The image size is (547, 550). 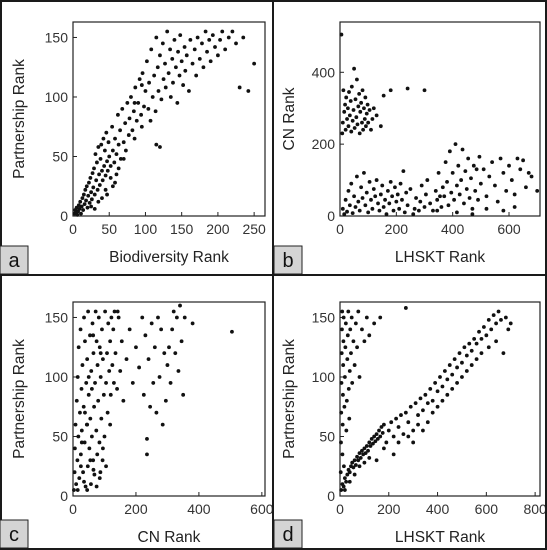 I want to click on y-tick-label: 0, so click(x=331, y=496).